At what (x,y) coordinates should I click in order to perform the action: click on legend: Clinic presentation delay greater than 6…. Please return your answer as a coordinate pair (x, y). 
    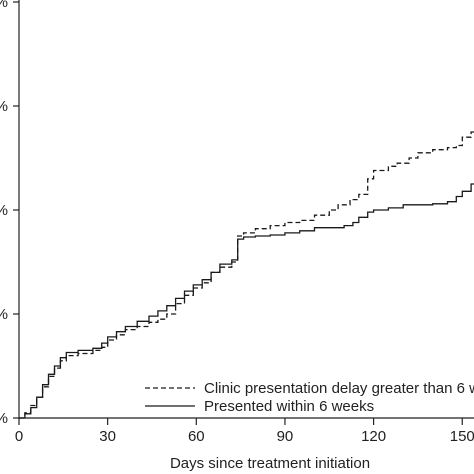
    Looking at the image, I should click on (309, 397).